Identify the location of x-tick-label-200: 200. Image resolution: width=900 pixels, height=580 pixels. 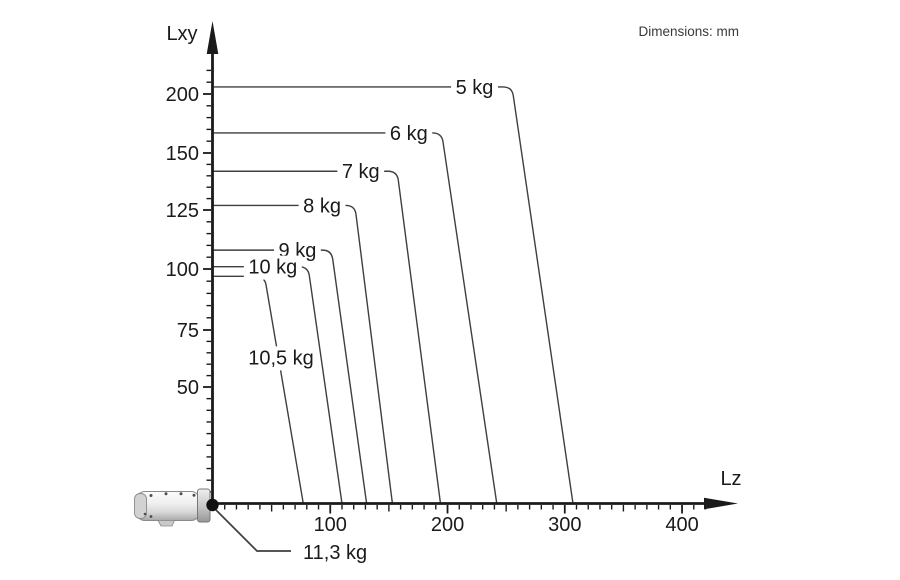
(447, 525).